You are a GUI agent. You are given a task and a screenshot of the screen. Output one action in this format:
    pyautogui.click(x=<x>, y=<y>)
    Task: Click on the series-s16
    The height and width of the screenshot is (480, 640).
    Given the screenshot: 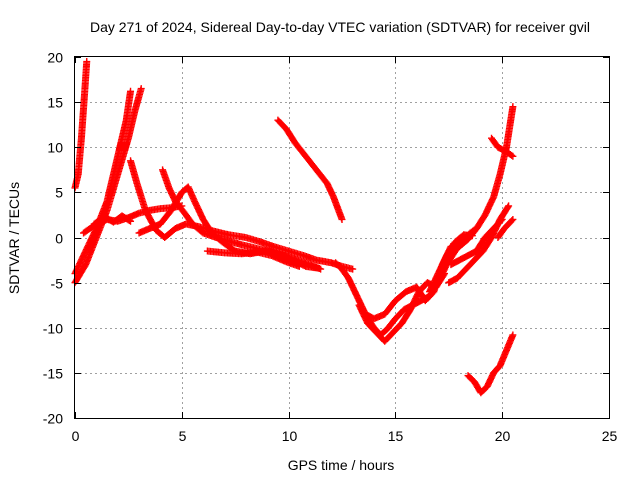 What is the action you would take?
    pyautogui.click(x=476, y=242)
    